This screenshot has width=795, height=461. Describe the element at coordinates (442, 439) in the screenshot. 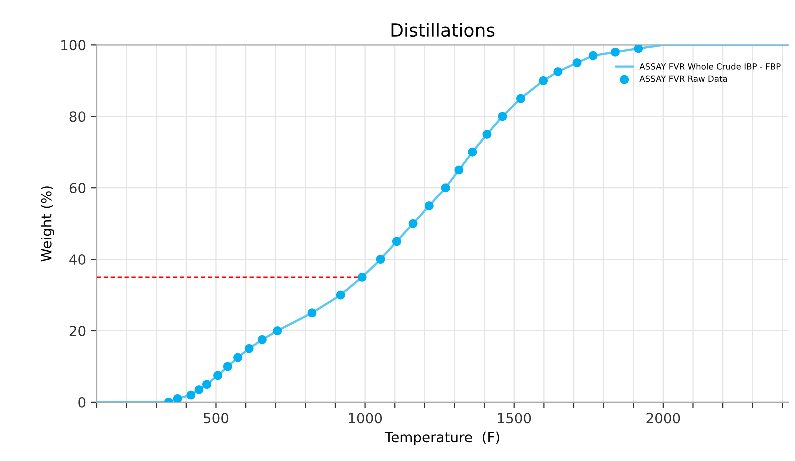

I see `x-axis-title: Temperature (F)` at that location.